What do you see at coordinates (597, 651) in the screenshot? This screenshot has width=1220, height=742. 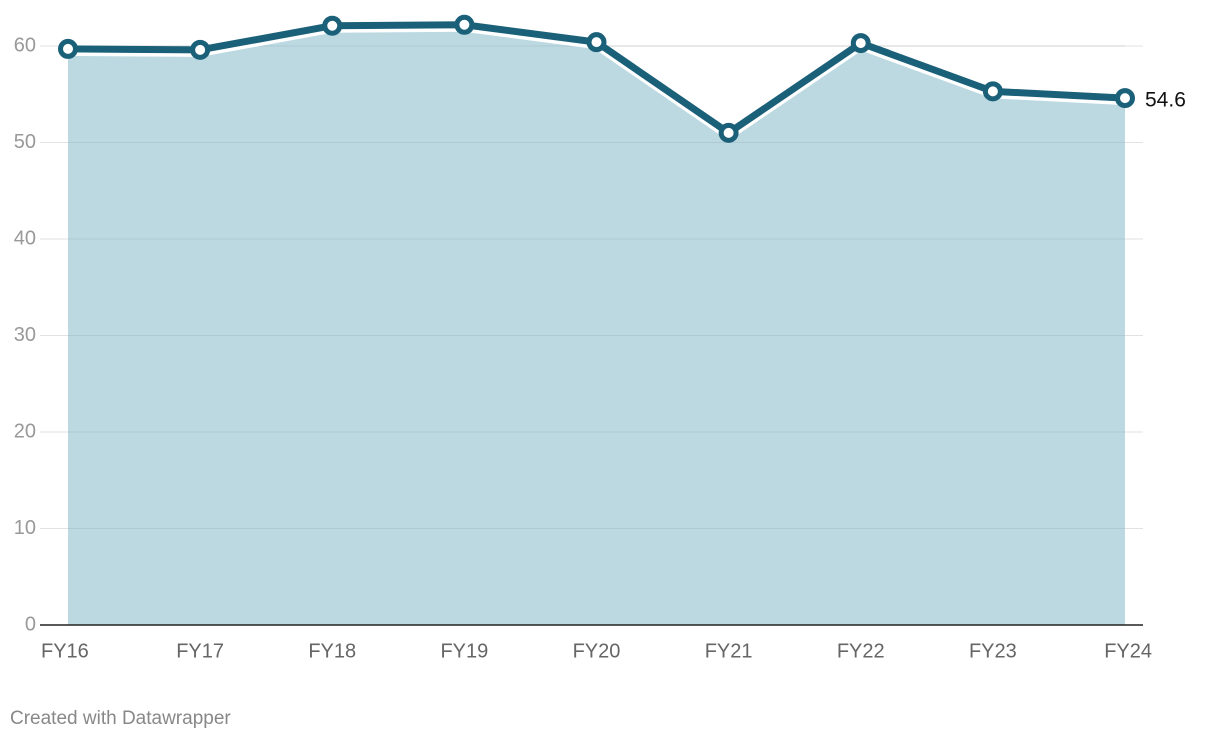 I see `x-tick-label: FY20` at bounding box center [597, 651].